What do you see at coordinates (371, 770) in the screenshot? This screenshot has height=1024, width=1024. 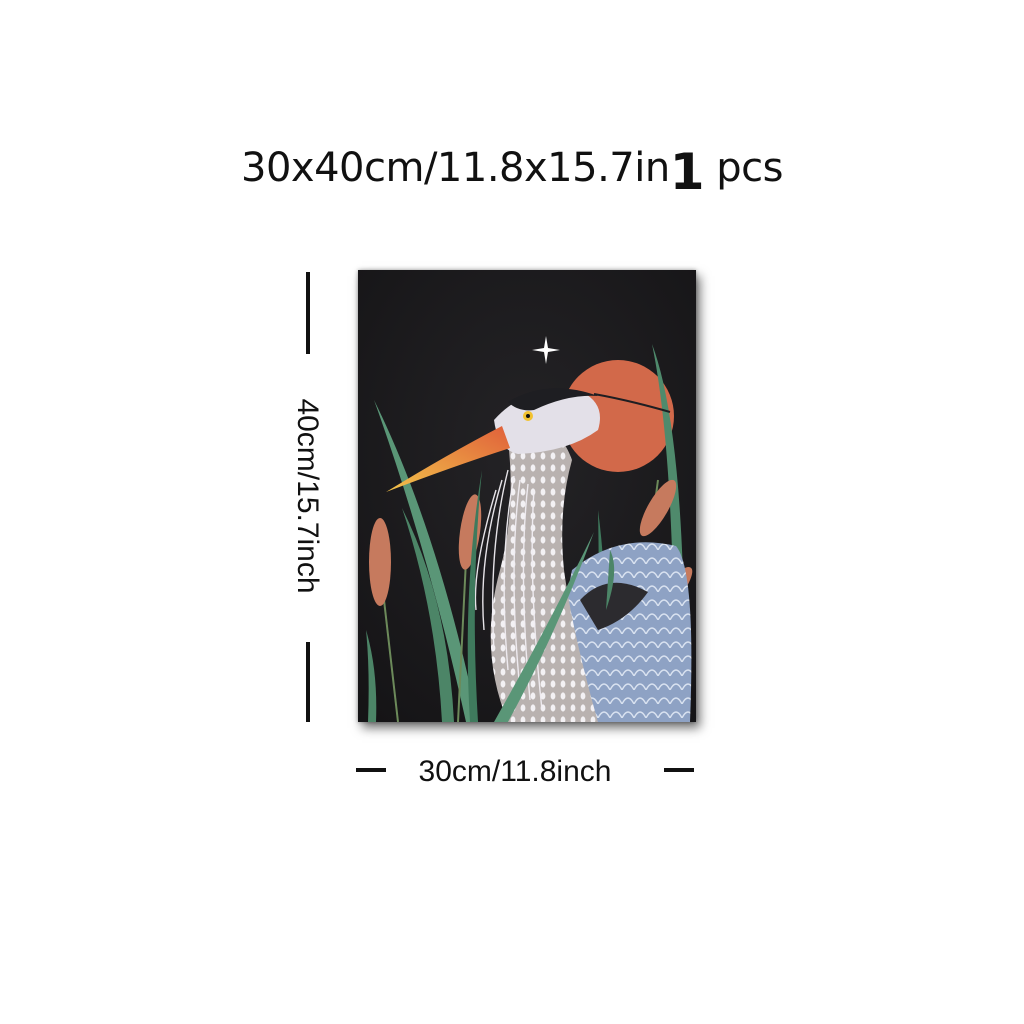 I see `width-dimension-line-left` at bounding box center [371, 770].